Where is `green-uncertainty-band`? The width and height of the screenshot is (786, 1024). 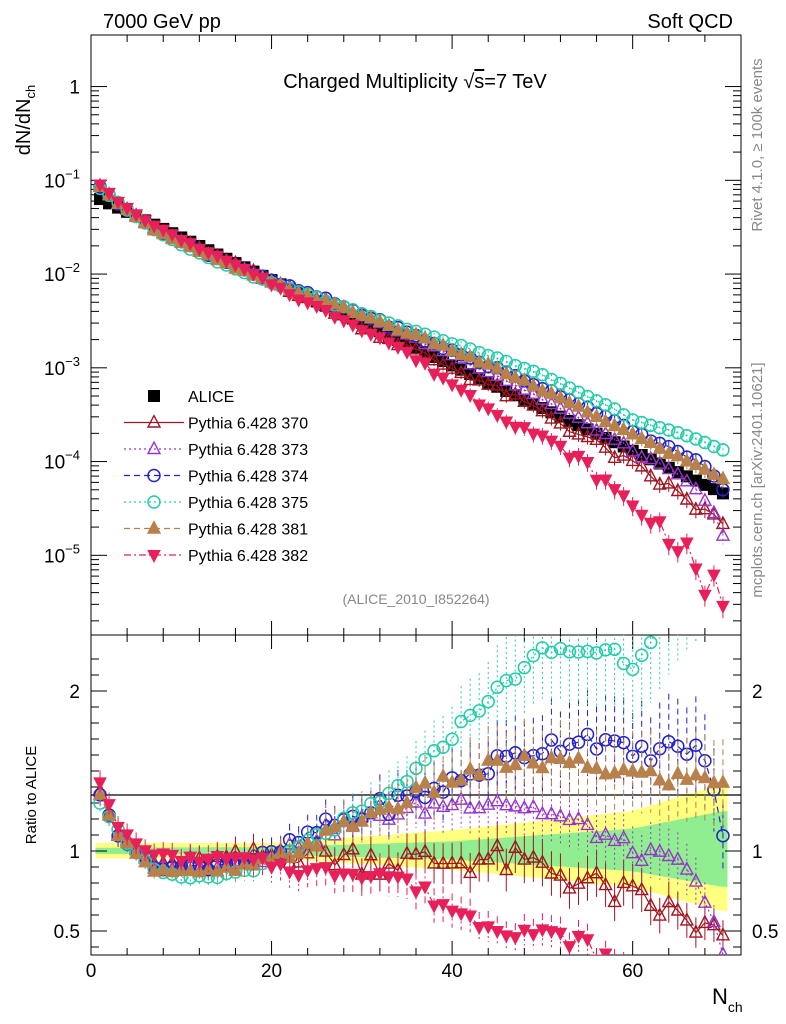 green-uncertainty-band is located at coordinates (411, 849).